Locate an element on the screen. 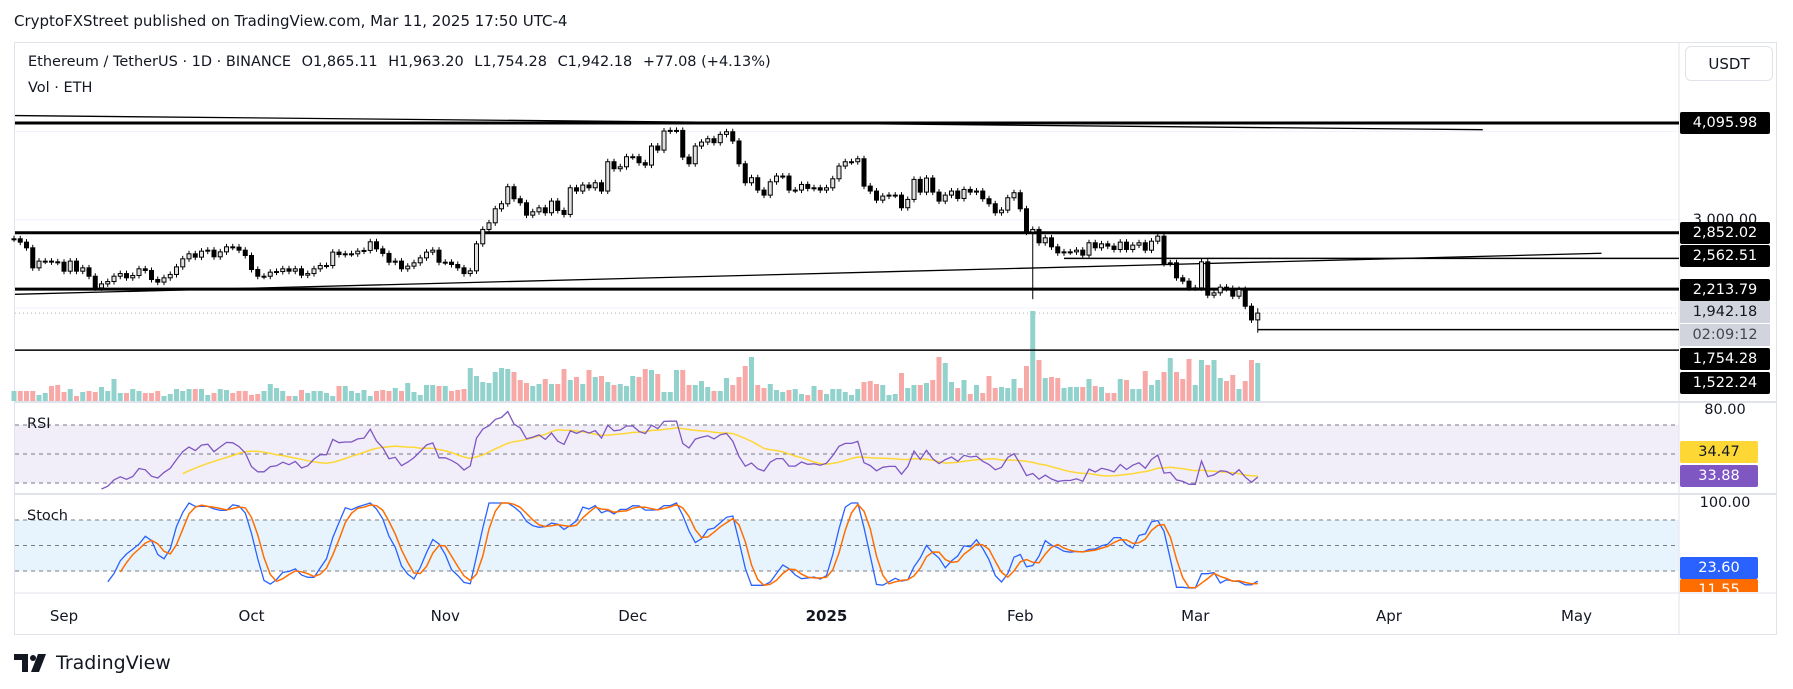  logo-text: TradingView is located at coordinates (113, 663).